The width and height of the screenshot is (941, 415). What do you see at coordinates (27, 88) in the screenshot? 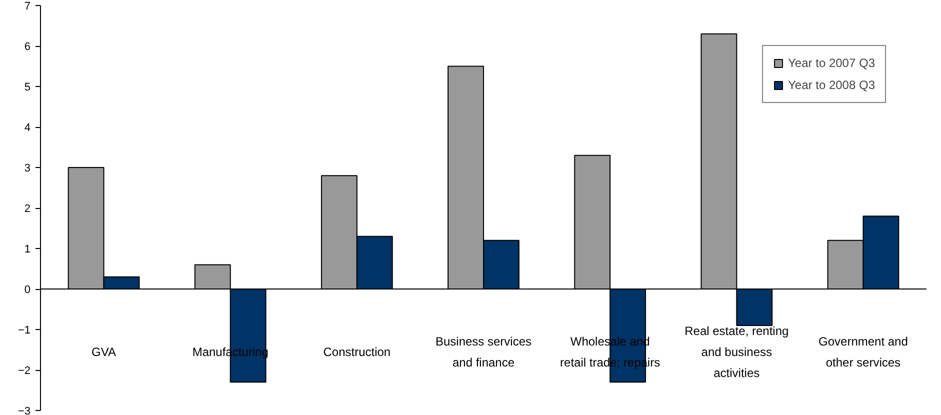
I see `y-tick-label: 5` at bounding box center [27, 88].